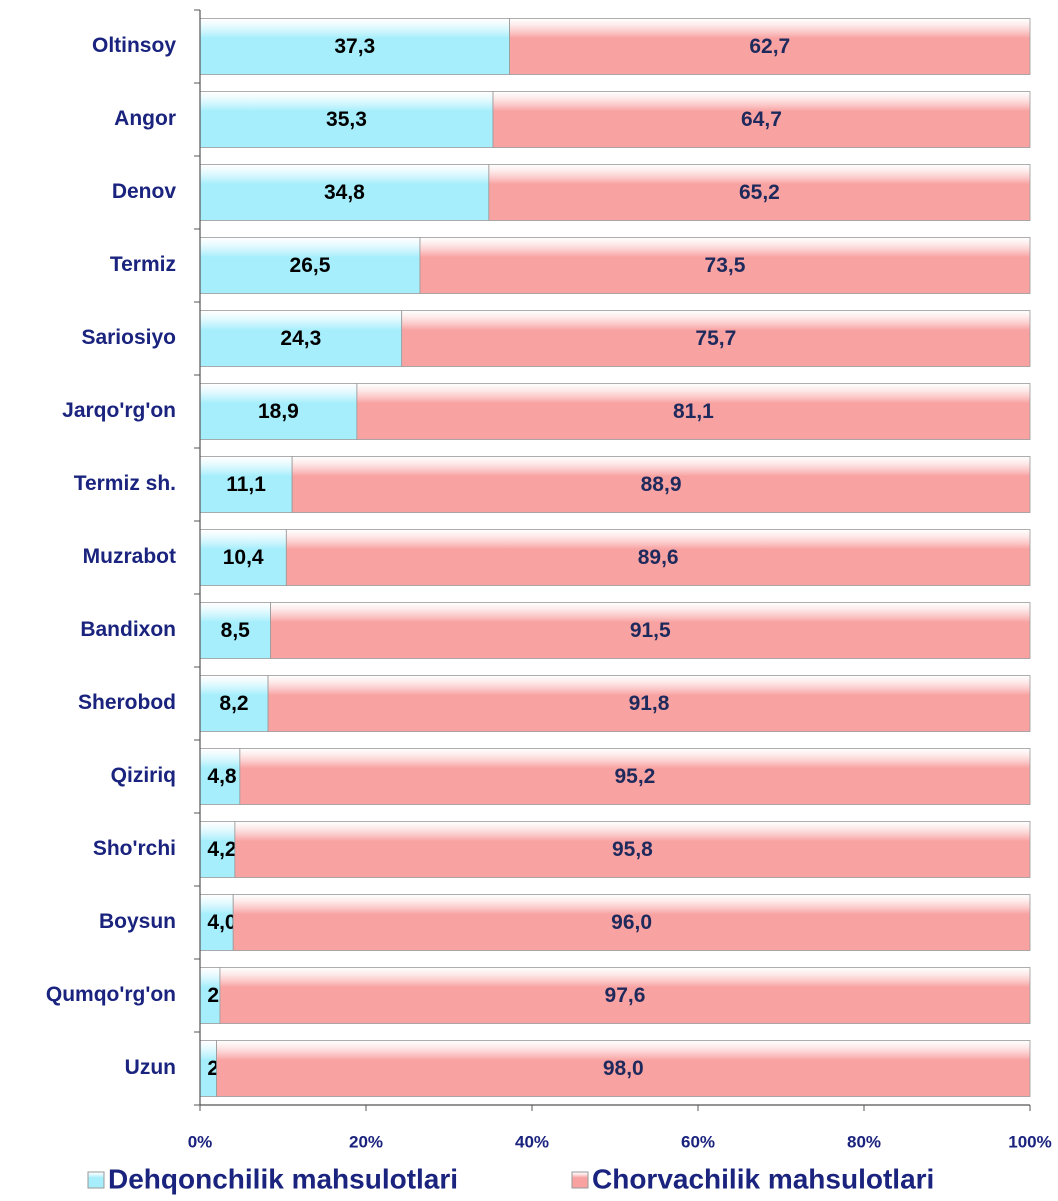  I want to click on legend-label: Dehqonchilik mahsulotlari, so click(283, 1178).